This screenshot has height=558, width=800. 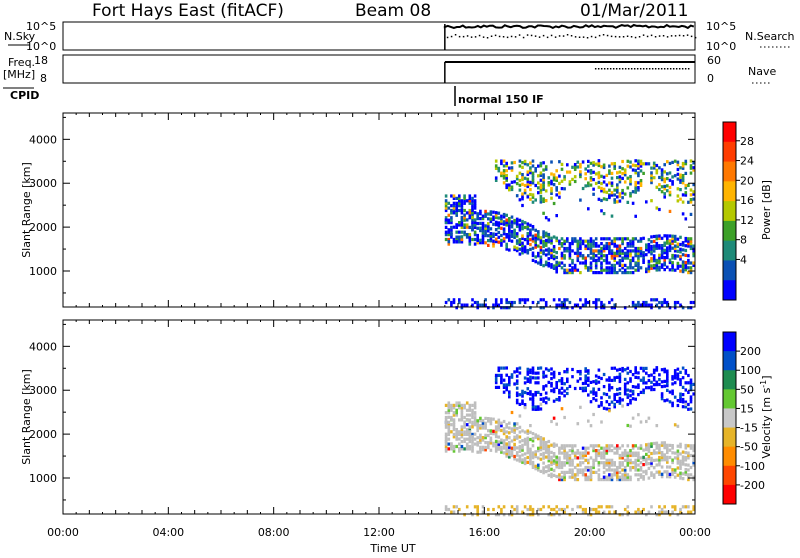 I want to click on colorbar-tick-label: -100, so click(x=752, y=466).